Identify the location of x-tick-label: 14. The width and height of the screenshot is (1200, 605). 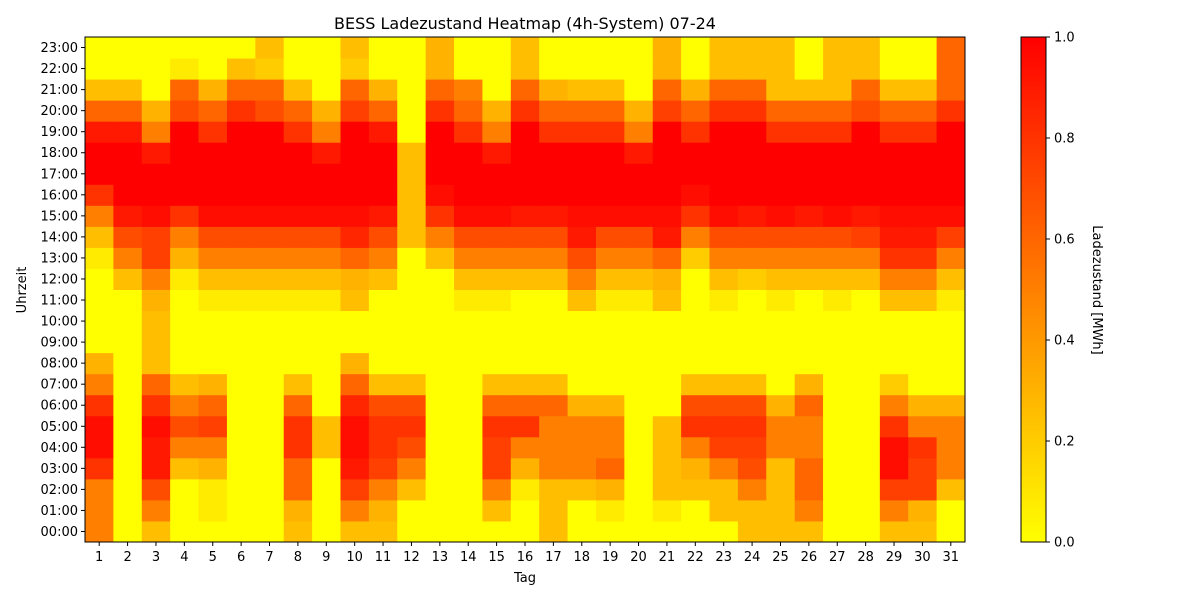
(468, 557).